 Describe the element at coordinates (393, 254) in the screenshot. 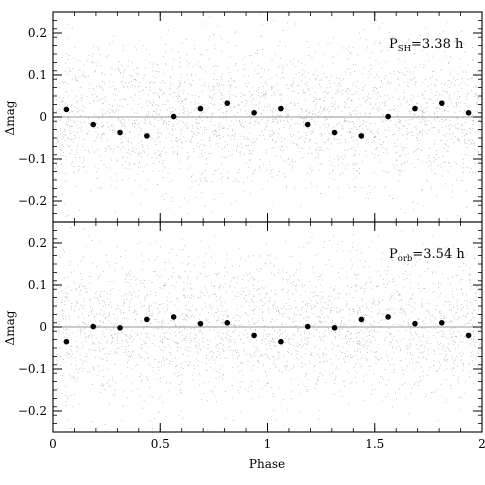

I see `period-annotation-bottom-main: P` at that location.